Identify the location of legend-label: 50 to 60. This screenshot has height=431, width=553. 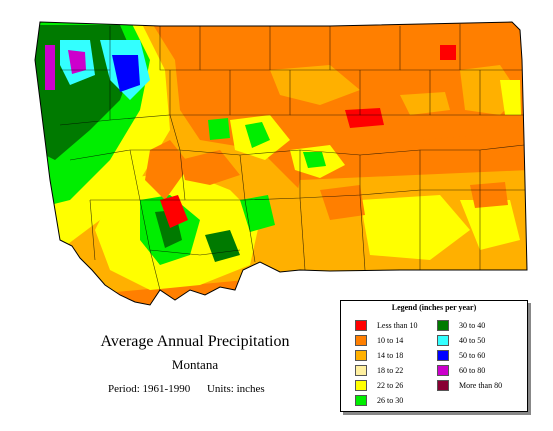
(472, 355).